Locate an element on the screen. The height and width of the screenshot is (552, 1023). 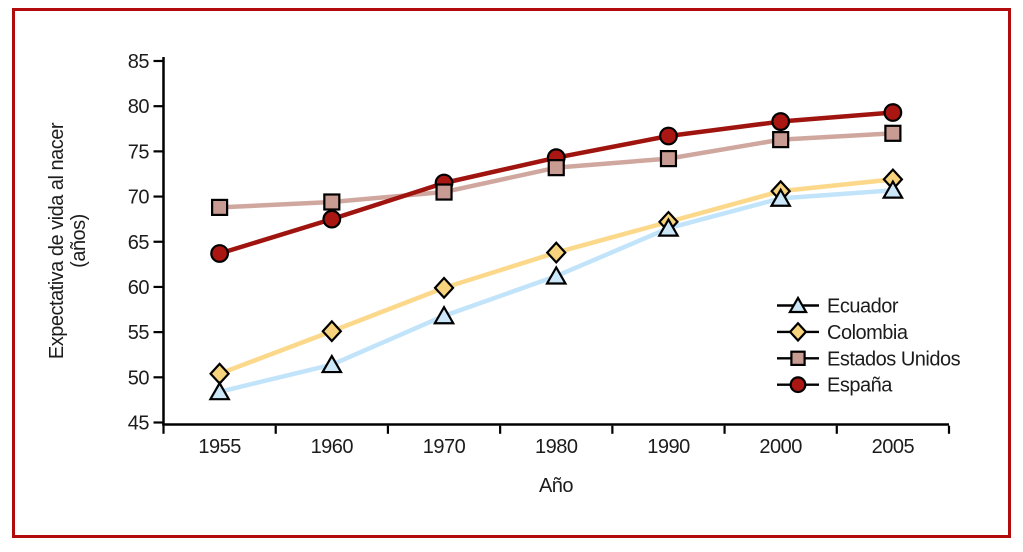
legend-item-ecuador: Ecuador is located at coordinates (838, 307).